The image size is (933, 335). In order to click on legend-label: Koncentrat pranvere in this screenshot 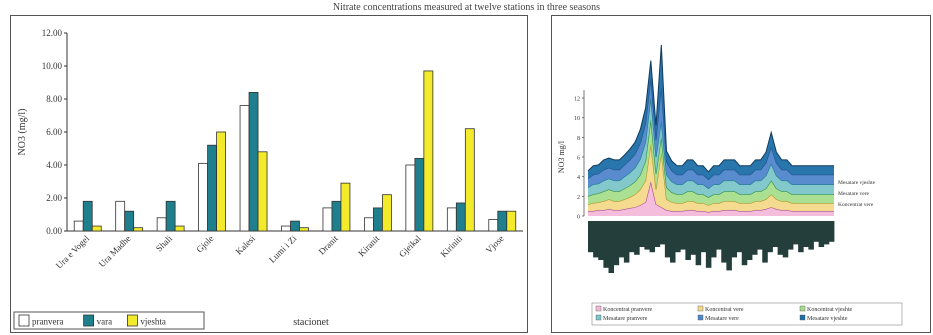, I will do `click(627, 310)`.